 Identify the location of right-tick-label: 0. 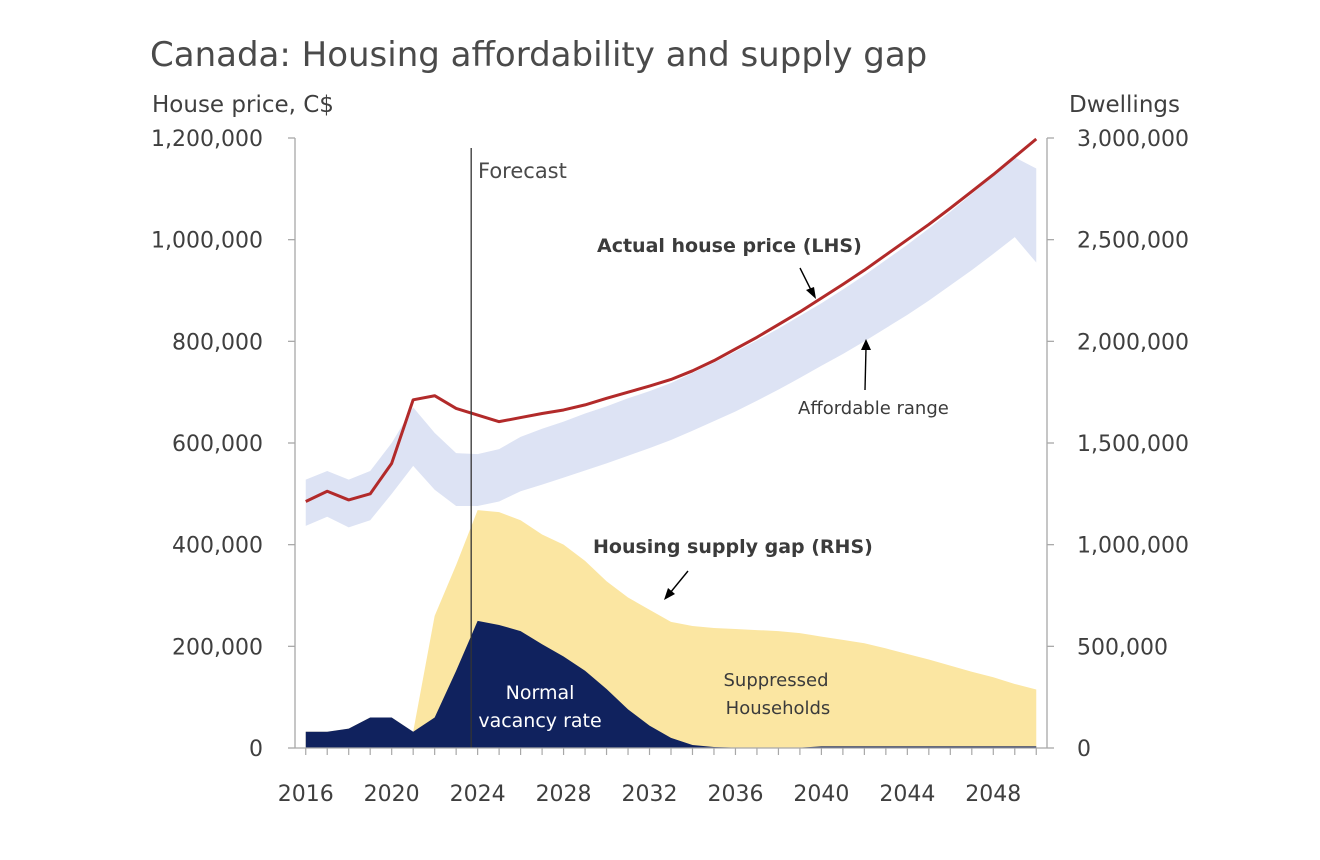
(1084, 749).